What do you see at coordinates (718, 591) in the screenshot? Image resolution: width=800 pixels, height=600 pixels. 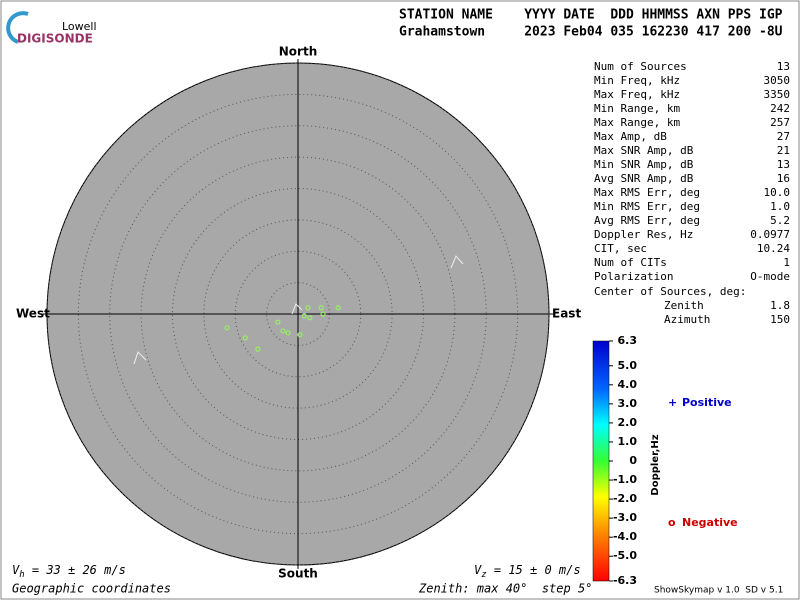 I see `version: ShowSkymap v 1.0 SD v 5.1` at bounding box center [718, 591].